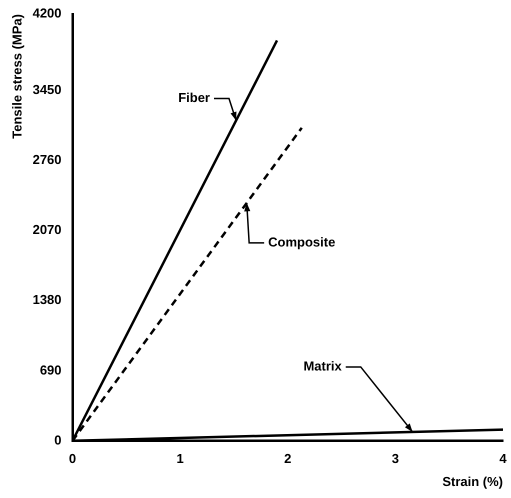 The height and width of the screenshot is (498, 511). I want to click on x-tick-label: 2, so click(288, 458).